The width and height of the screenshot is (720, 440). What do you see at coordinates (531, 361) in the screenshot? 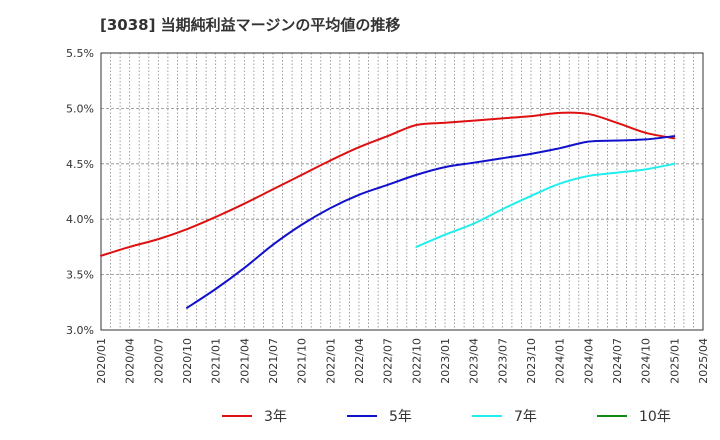
I see `x-tick-label: 2023/10` at bounding box center [531, 361].